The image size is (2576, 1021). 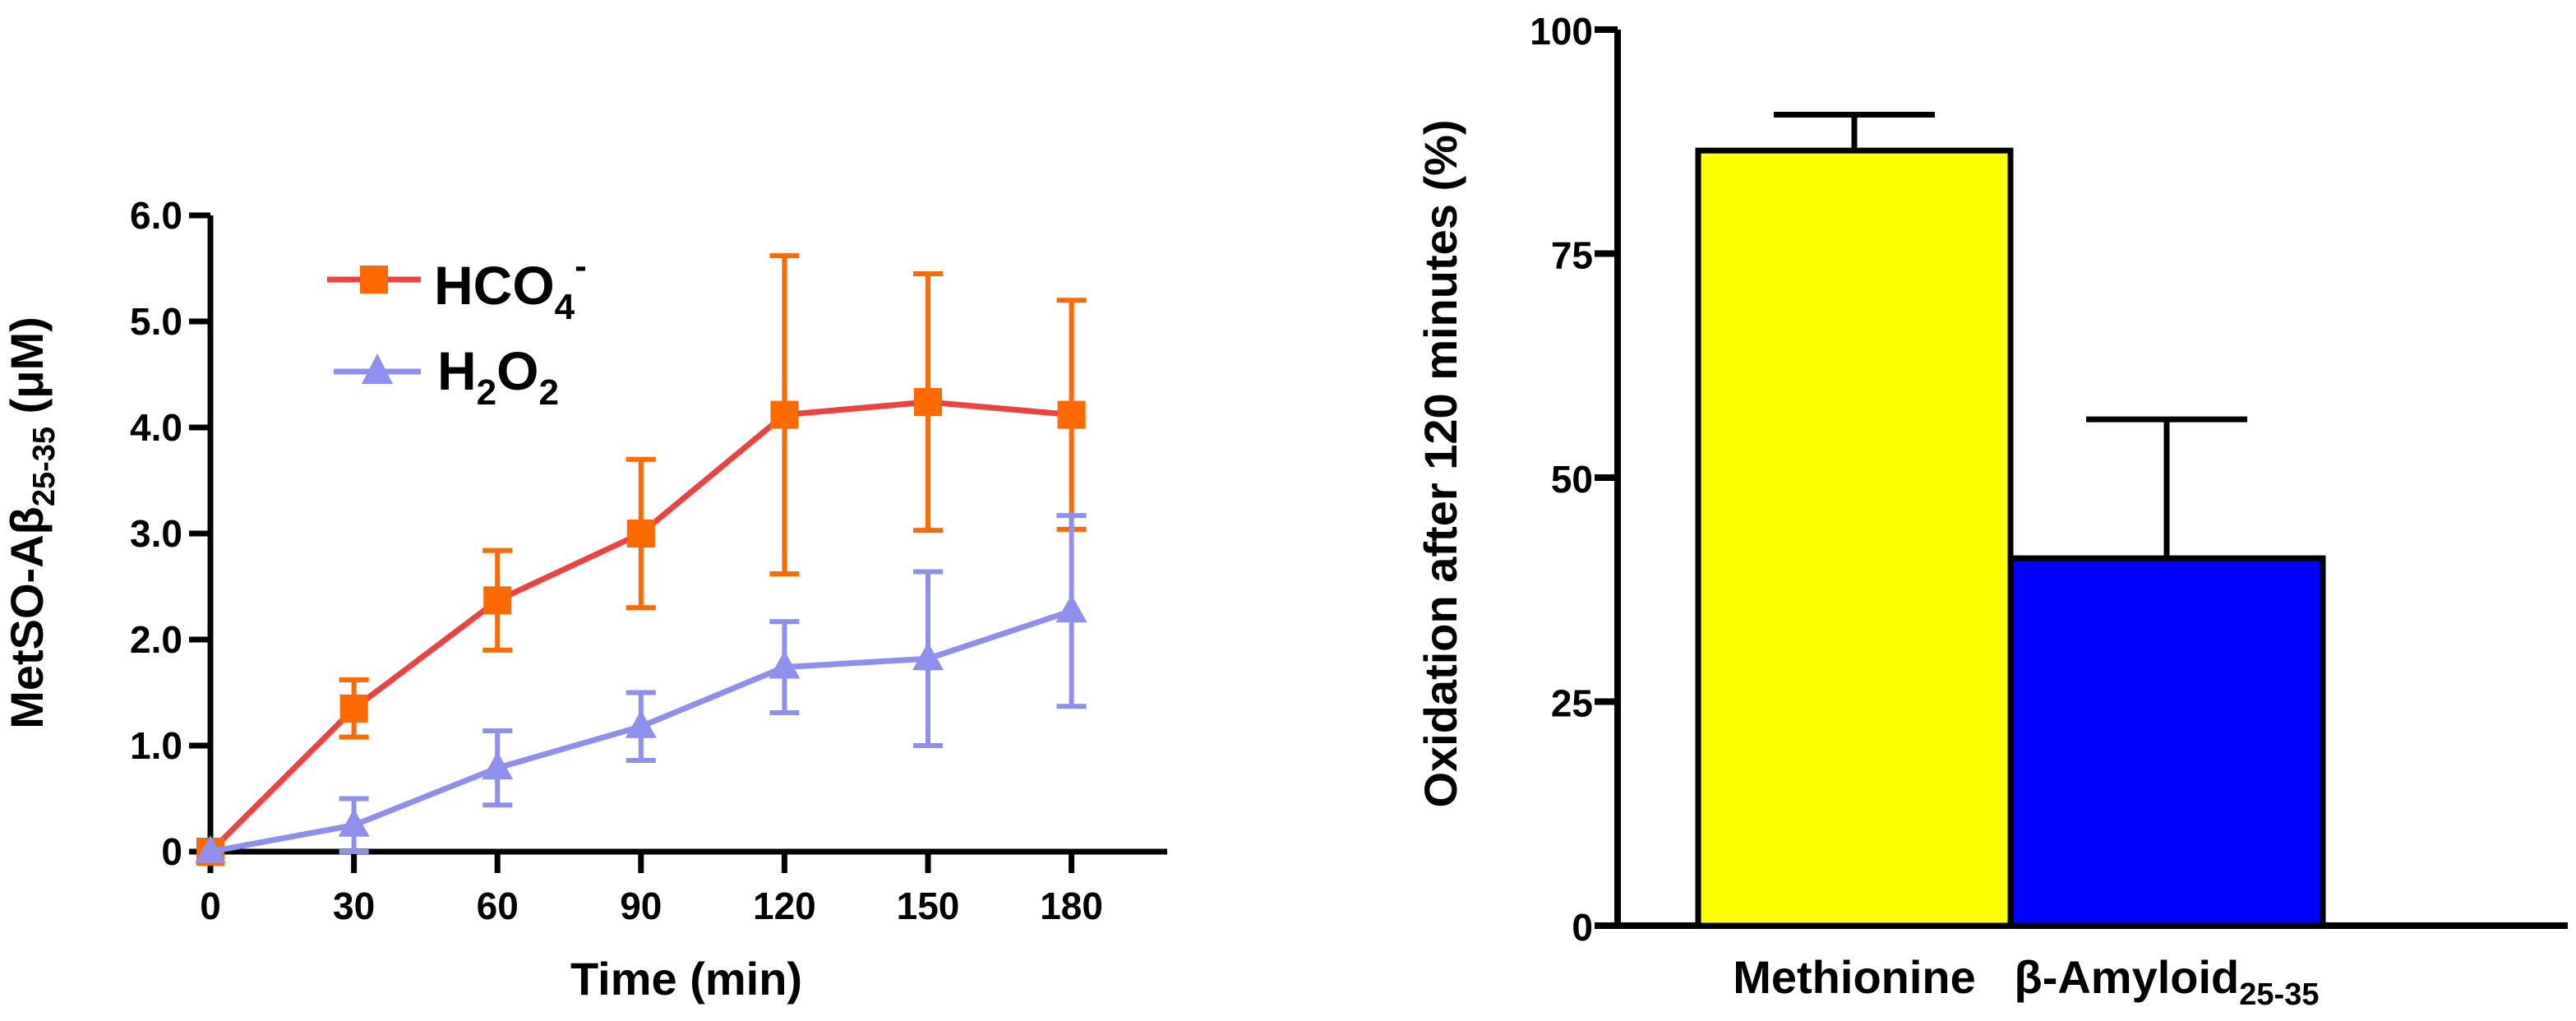 I want to click on legend-label-hco4-sup: -, so click(x=581, y=266).